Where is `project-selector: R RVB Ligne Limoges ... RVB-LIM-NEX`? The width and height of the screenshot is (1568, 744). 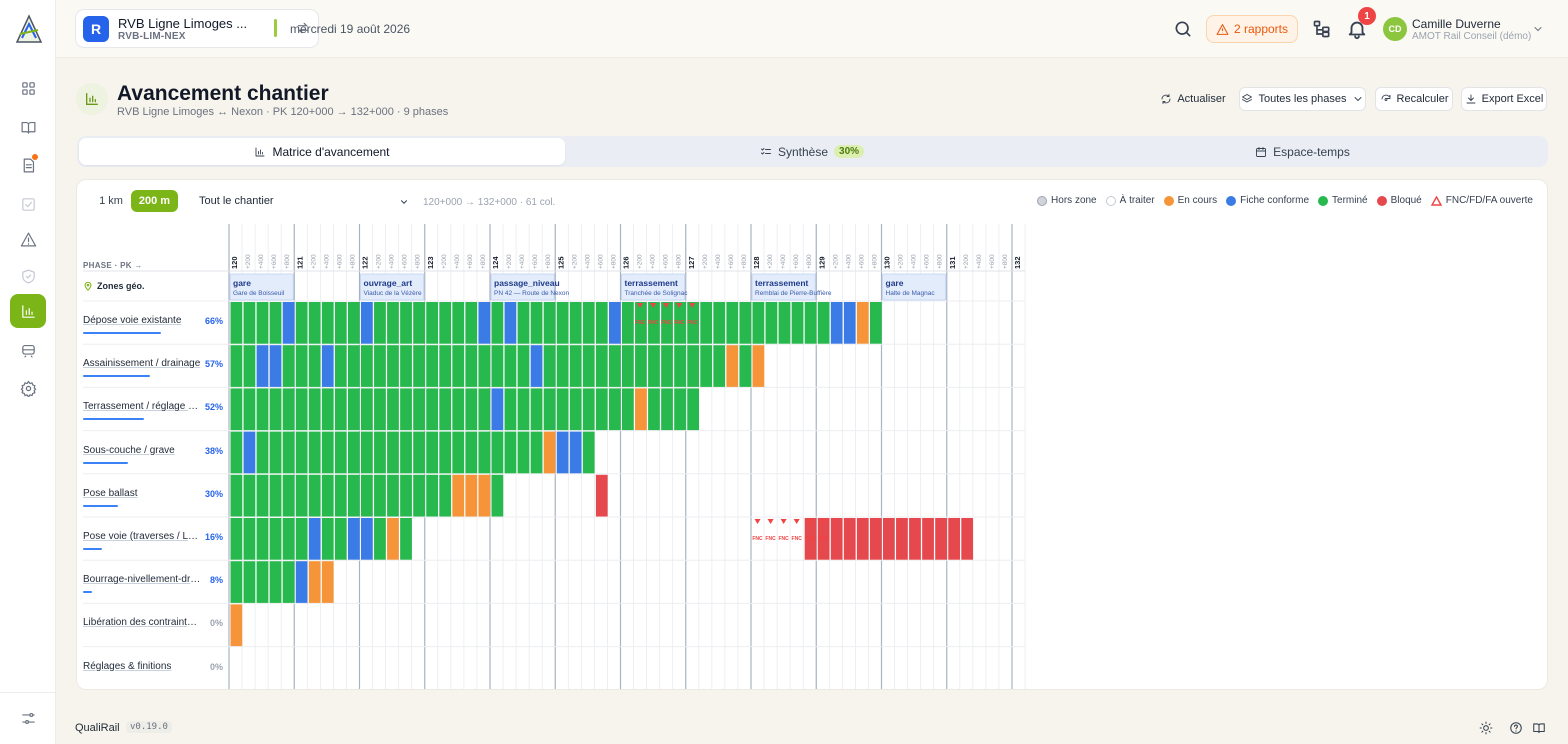 project-selector: R RVB Ligne Limoges ... RVB-LIM-NEX is located at coordinates (197, 28).